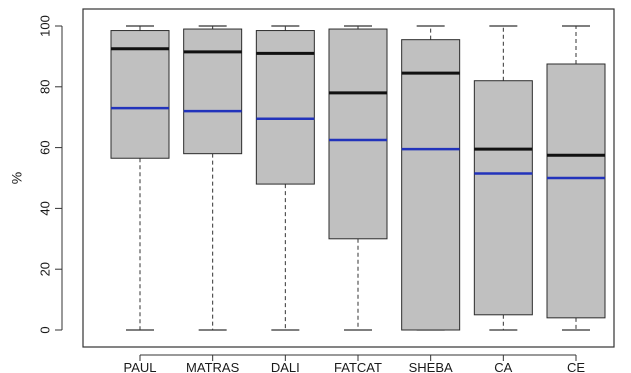  What do you see at coordinates (44, 26) in the screenshot?
I see `y-tick-label: 100` at bounding box center [44, 26].